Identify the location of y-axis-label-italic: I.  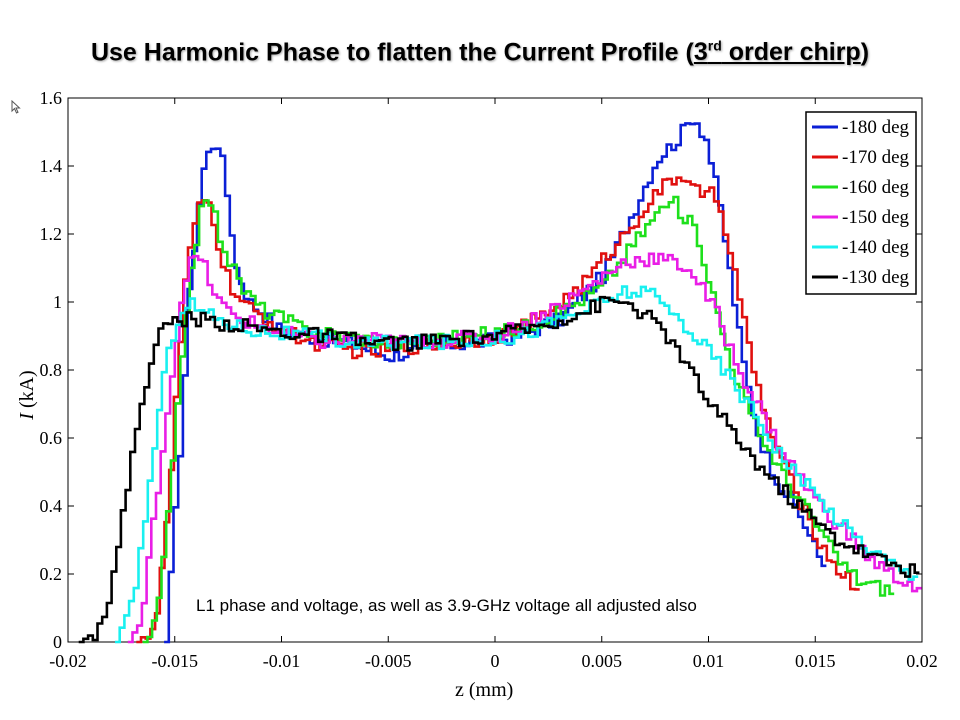
(27, 416).